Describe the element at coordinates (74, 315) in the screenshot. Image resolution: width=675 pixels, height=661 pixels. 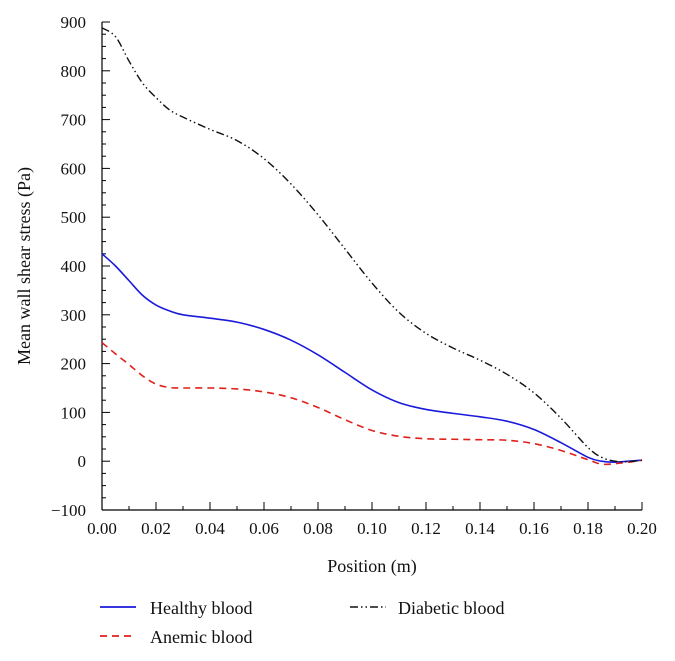
I see `y-tick-label: 300` at that location.